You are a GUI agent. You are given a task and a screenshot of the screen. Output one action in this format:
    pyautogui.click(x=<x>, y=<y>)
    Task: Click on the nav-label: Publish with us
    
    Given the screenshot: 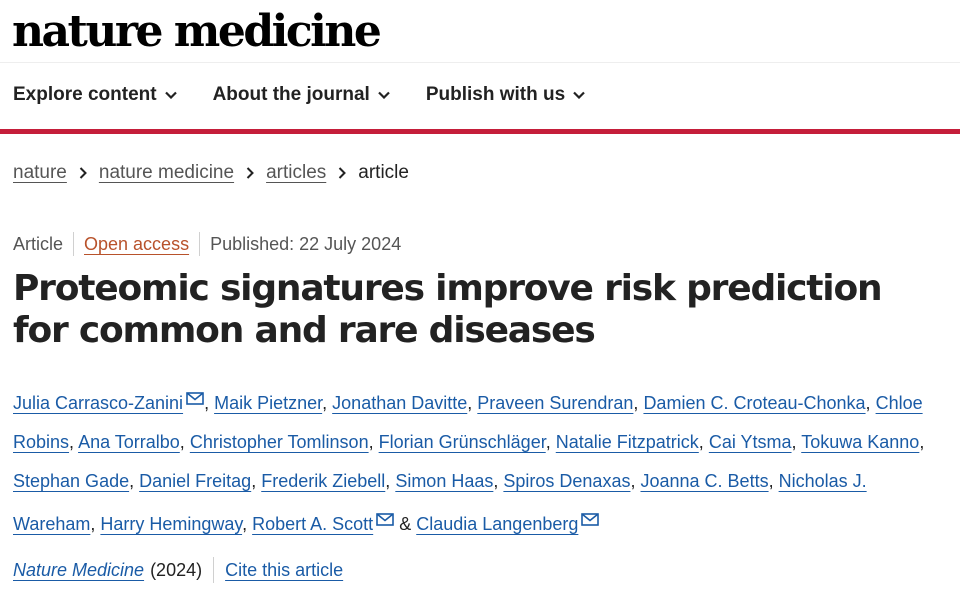 What is the action you would take?
    pyautogui.click(x=495, y=94)
    